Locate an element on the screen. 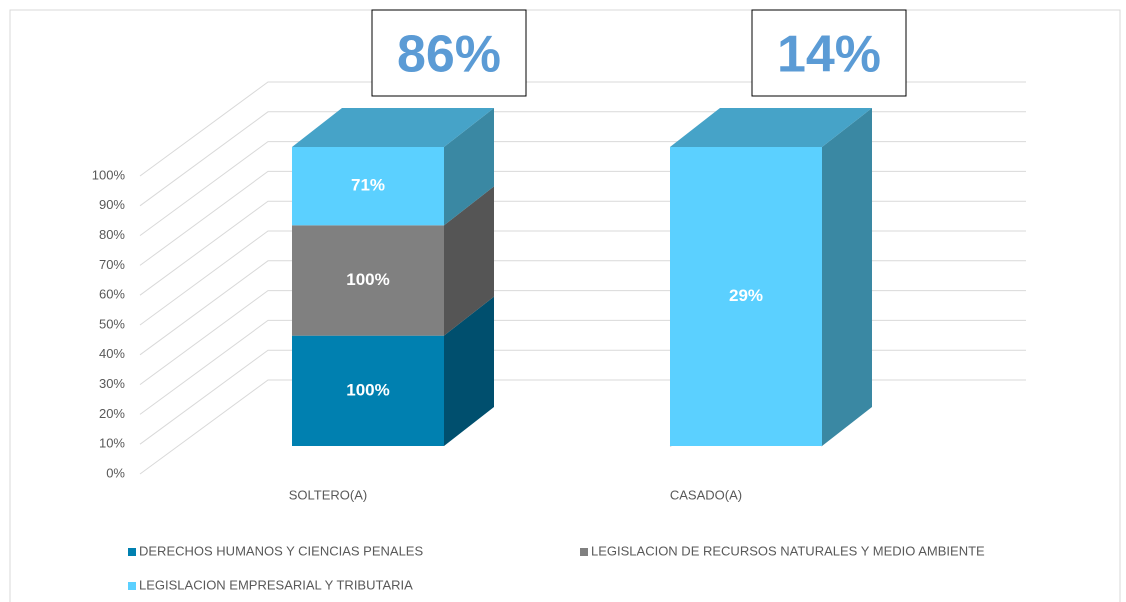 The image size is (1126, 602). y-tick-label: 80% is located at coordinates (112, 234).